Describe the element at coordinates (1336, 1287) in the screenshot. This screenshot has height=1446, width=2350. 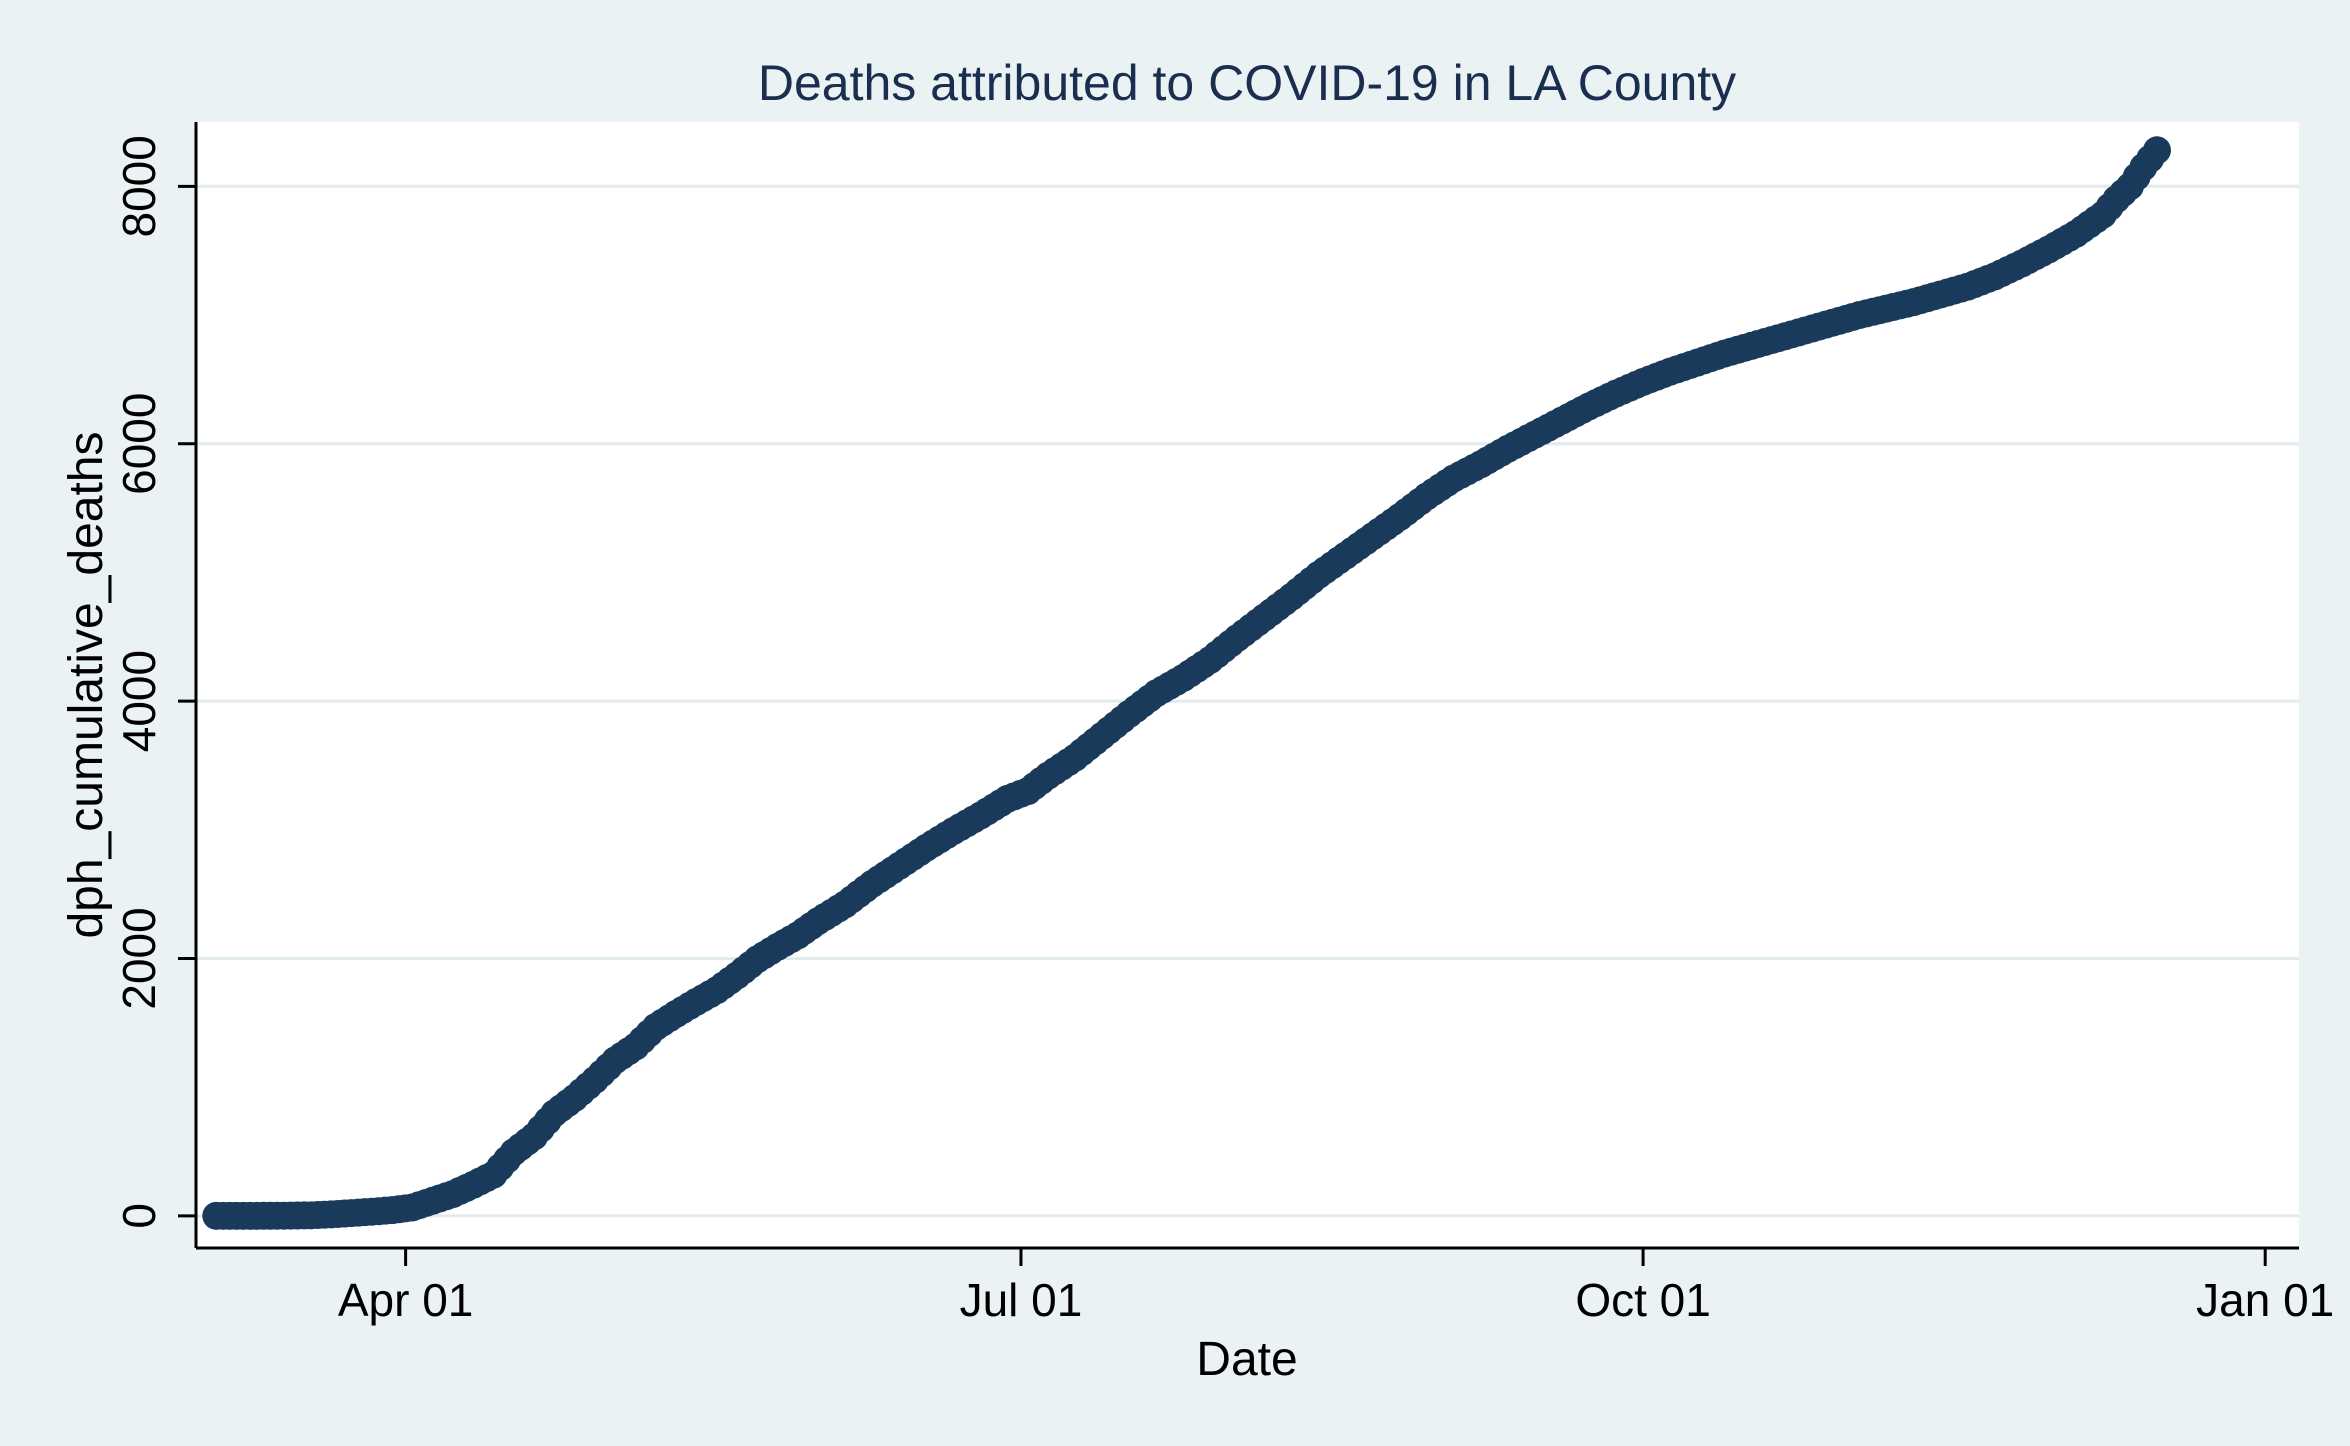
I see `x-axis-ticks: Apr 01 Jul 01 Oct 01 Jan 01` at that location.